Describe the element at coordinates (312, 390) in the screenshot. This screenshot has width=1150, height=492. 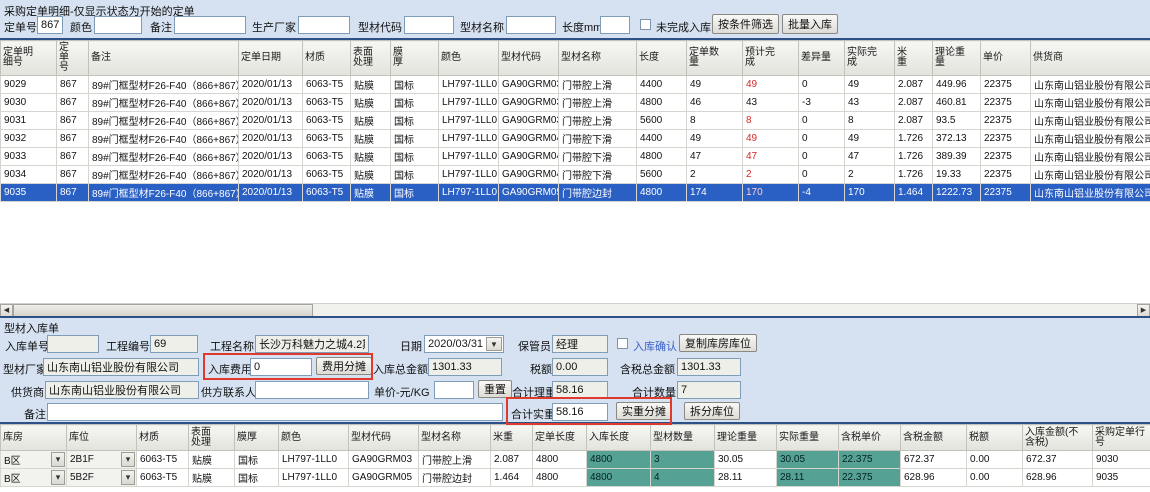
I see `supplier-contact-input` at that location.